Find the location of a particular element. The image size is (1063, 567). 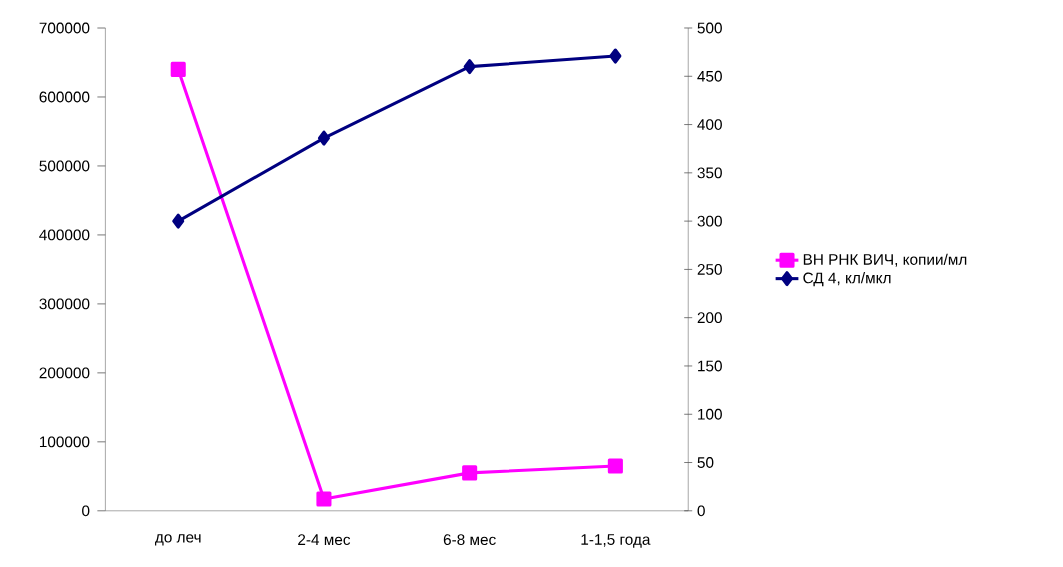

y2-tick-label: 200 is located at coordinates (709, 318).